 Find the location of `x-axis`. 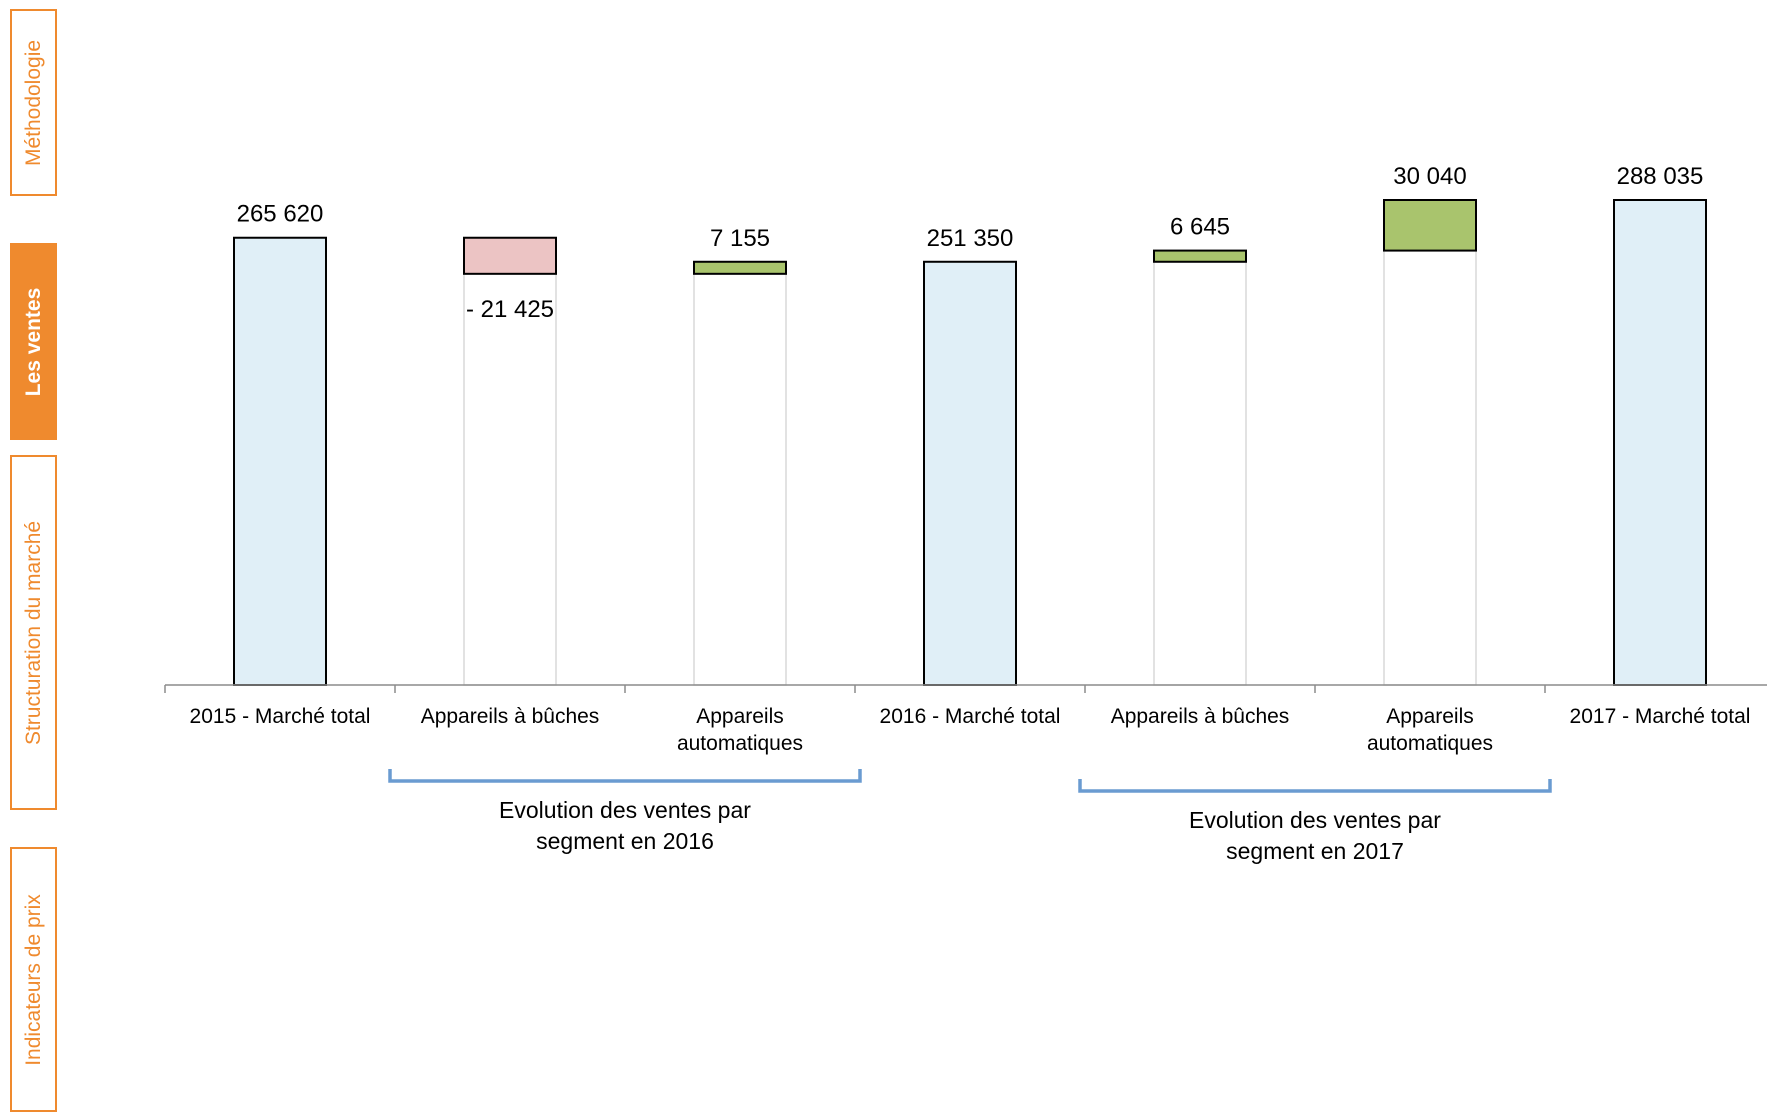

x-axis is located at coordinates (965, 688).